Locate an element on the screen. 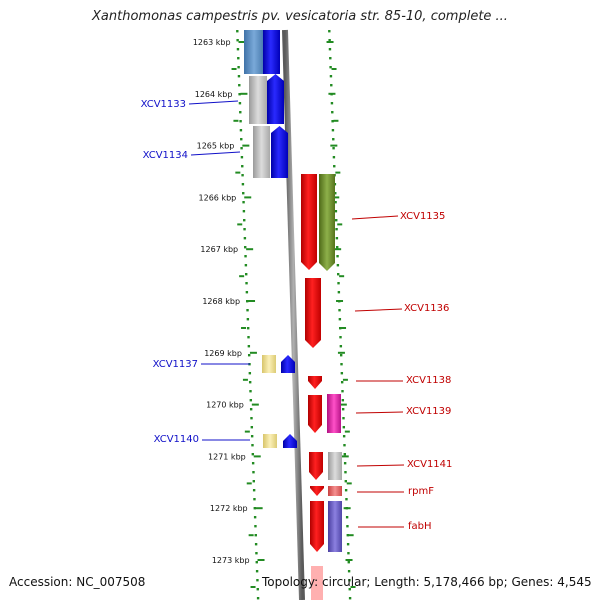 The width and height of the screenshot is (600, 600). genome-backbone is located at coordinates (293, 314).